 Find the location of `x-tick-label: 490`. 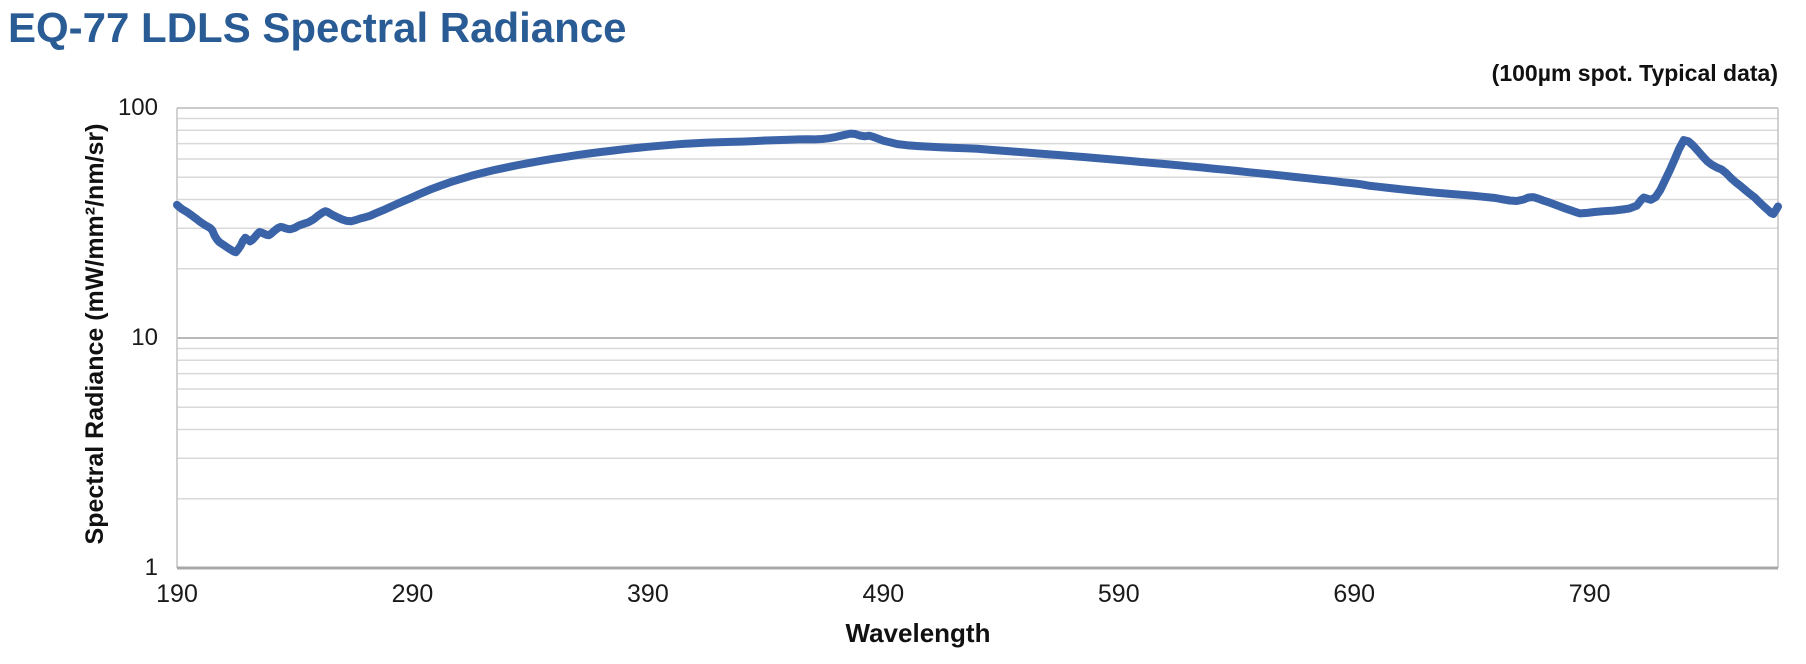

x-tick-label: 490 is located at coordinates (883, 594).